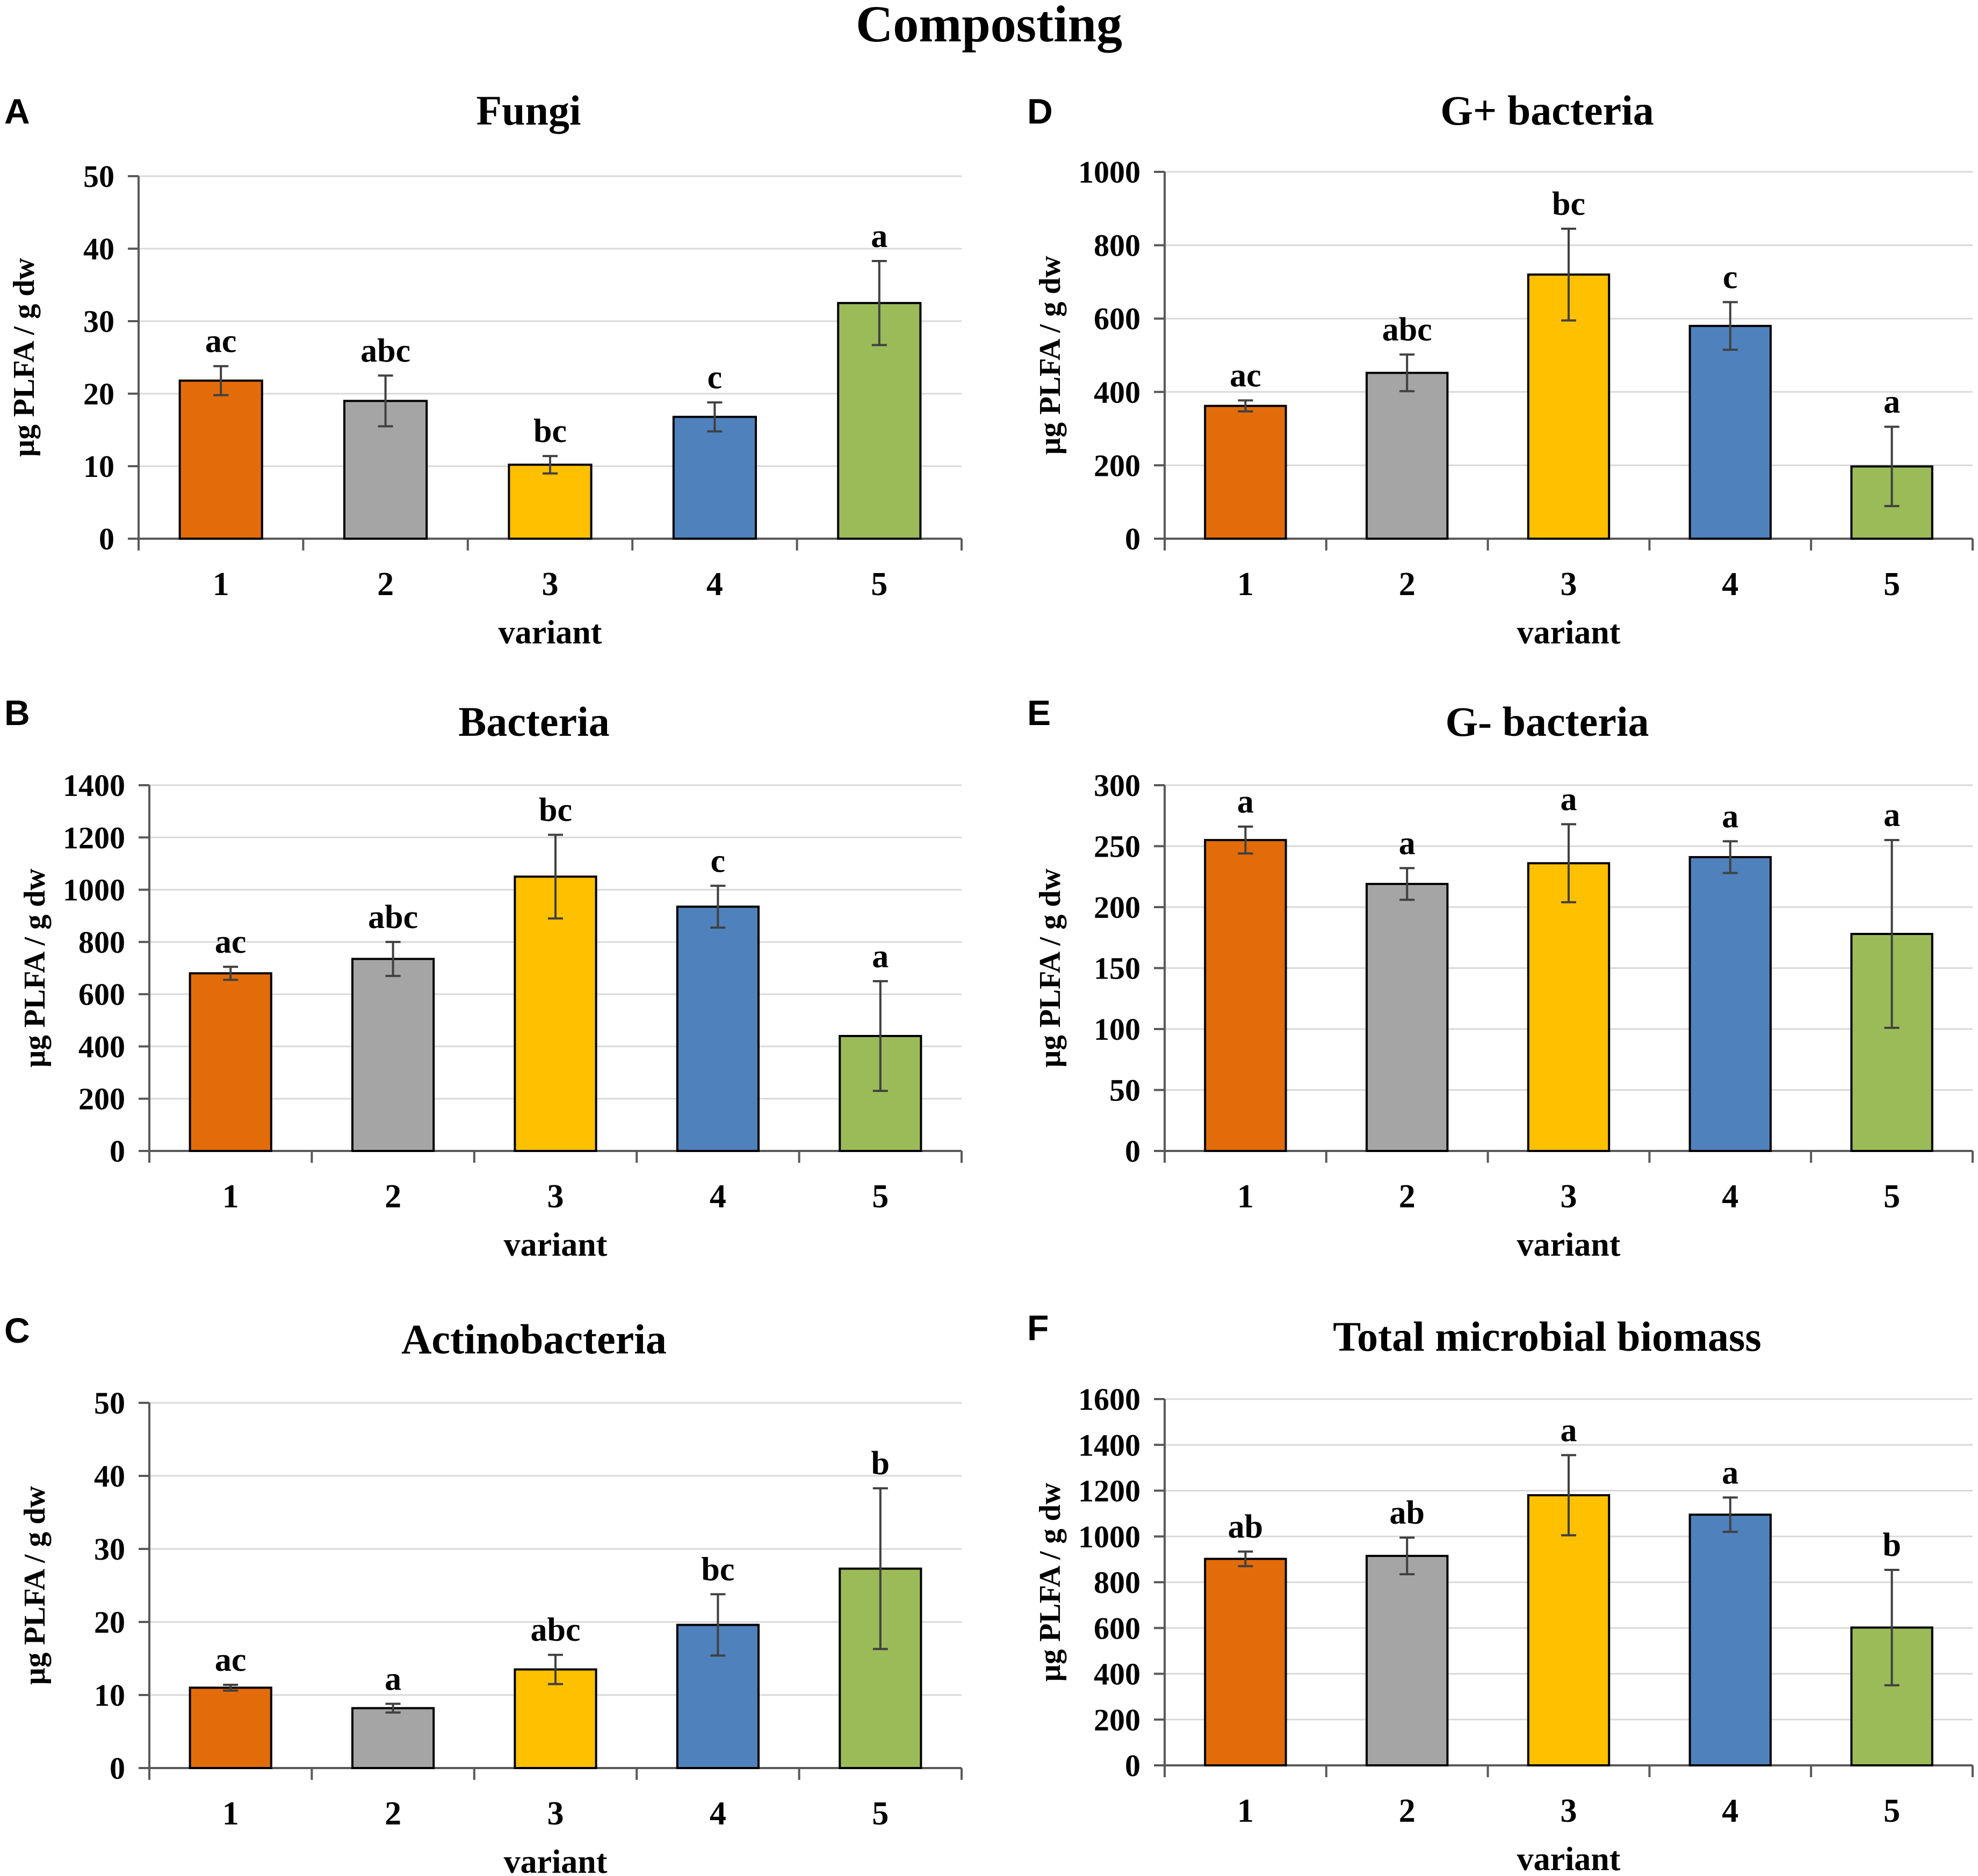 The height and width of the screenshot is (1876, 1978). Describe the element at coordinates (1569, 584) in the screenshot. I see `x-tick-label-d-3: 3` at that location.